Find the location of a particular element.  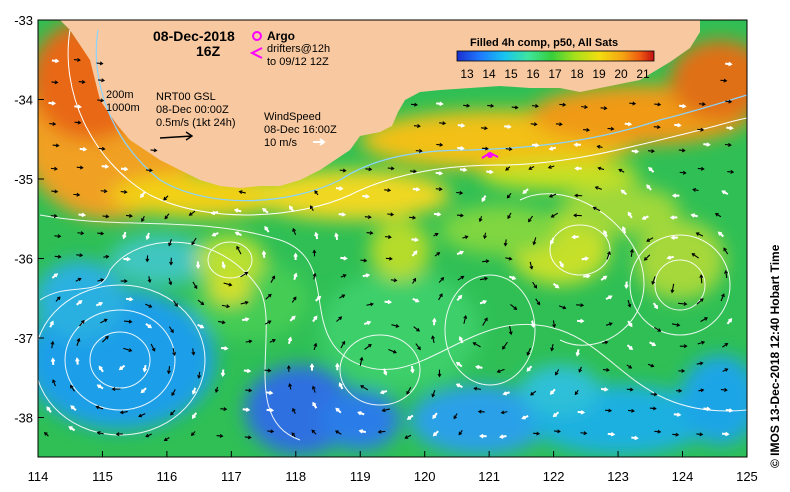

lon-tick-label: 114 is located at coordinates (38, 476).